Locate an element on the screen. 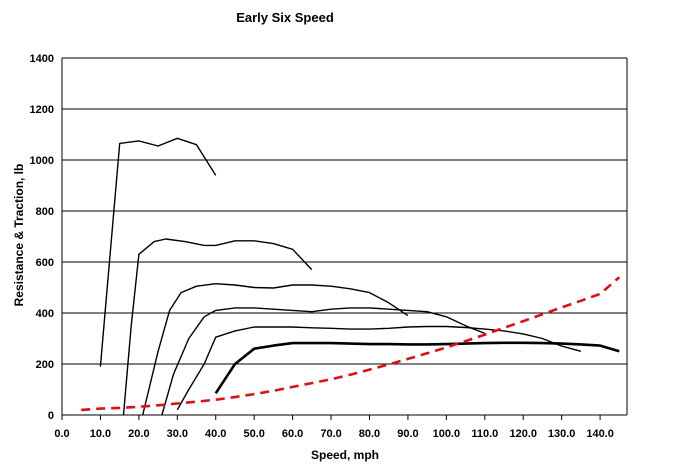  y-tick-label: 600 is located at coordinates (45, 263).